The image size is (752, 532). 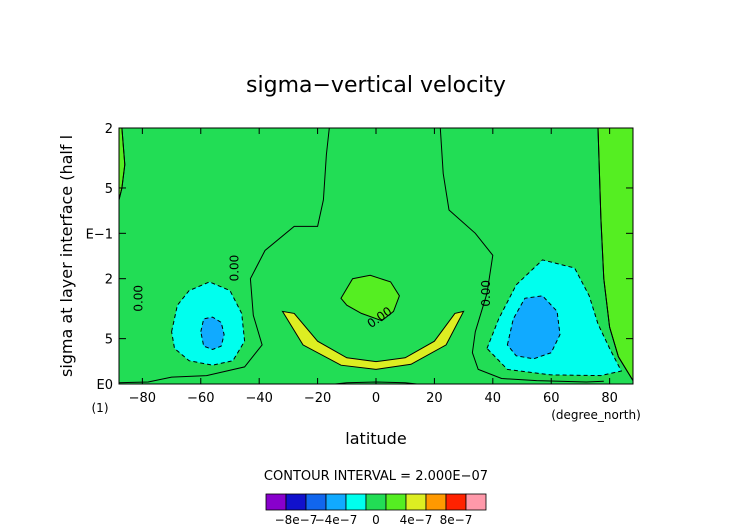 What do you see at coordinates (596, 415) in the screenshot?
I see `x-axis-unit: (degree_north)` at bounding box center [596, 415].